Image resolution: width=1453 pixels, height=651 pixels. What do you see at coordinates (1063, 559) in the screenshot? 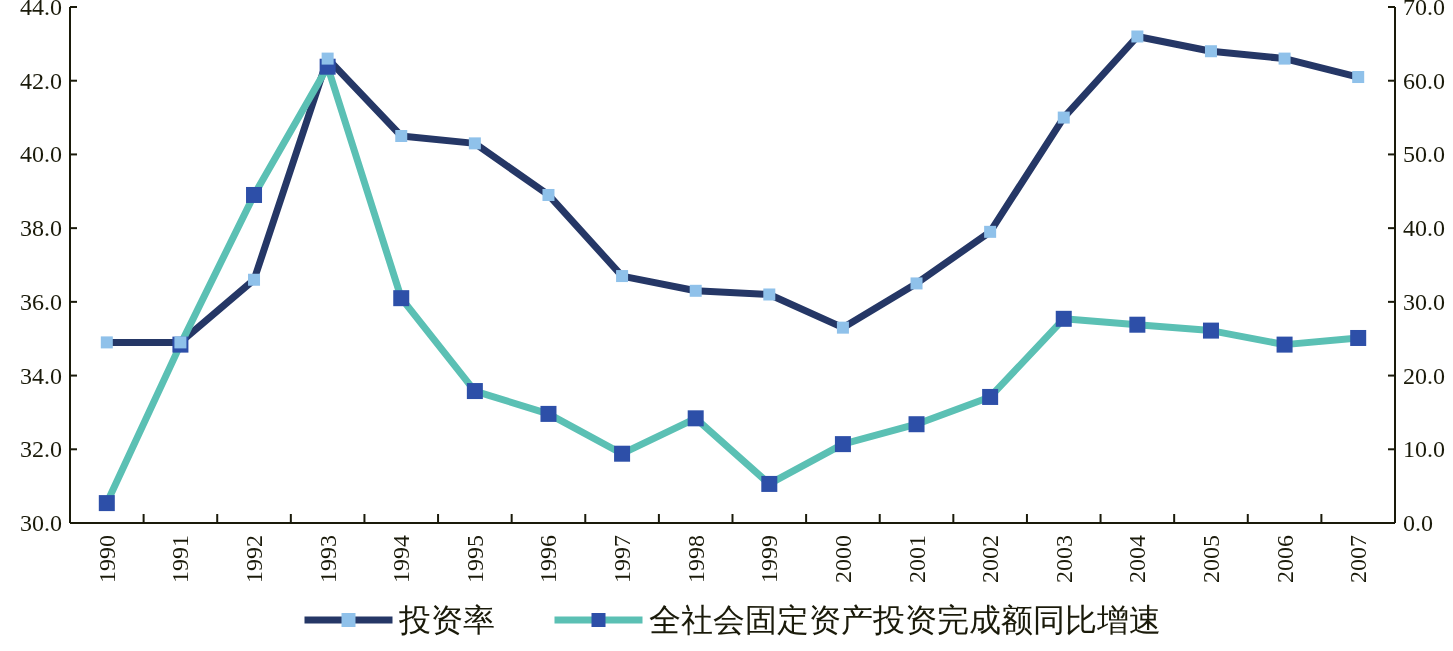
I see `x-tick-label: 2003` at bounding box center [1063, 559].